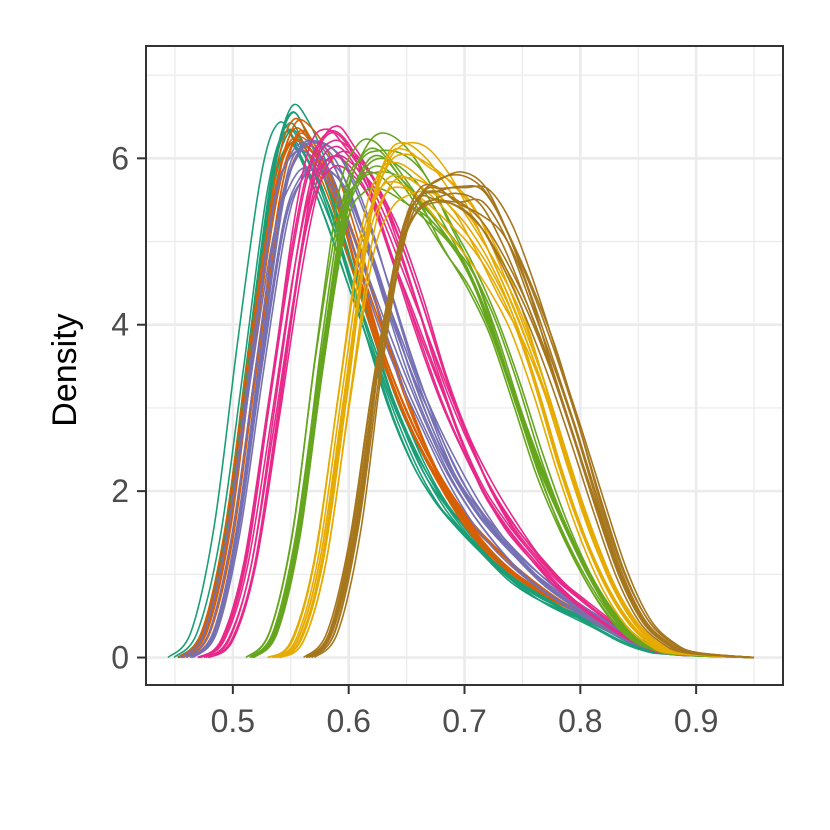 The height and width of the screenshot is (830, 830). What do you see at coordinates (120, 325) in the screenshot?
I see `y-tick-label: 4` at bounding box center [120, 325].